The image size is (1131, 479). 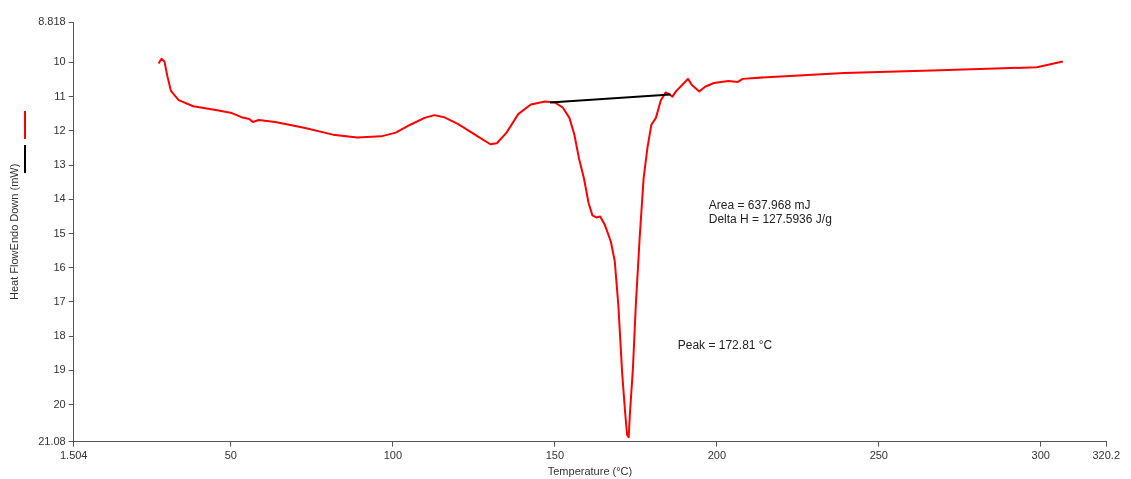 I want to click on y-tick-label: 16, so click(x=59, y=266).